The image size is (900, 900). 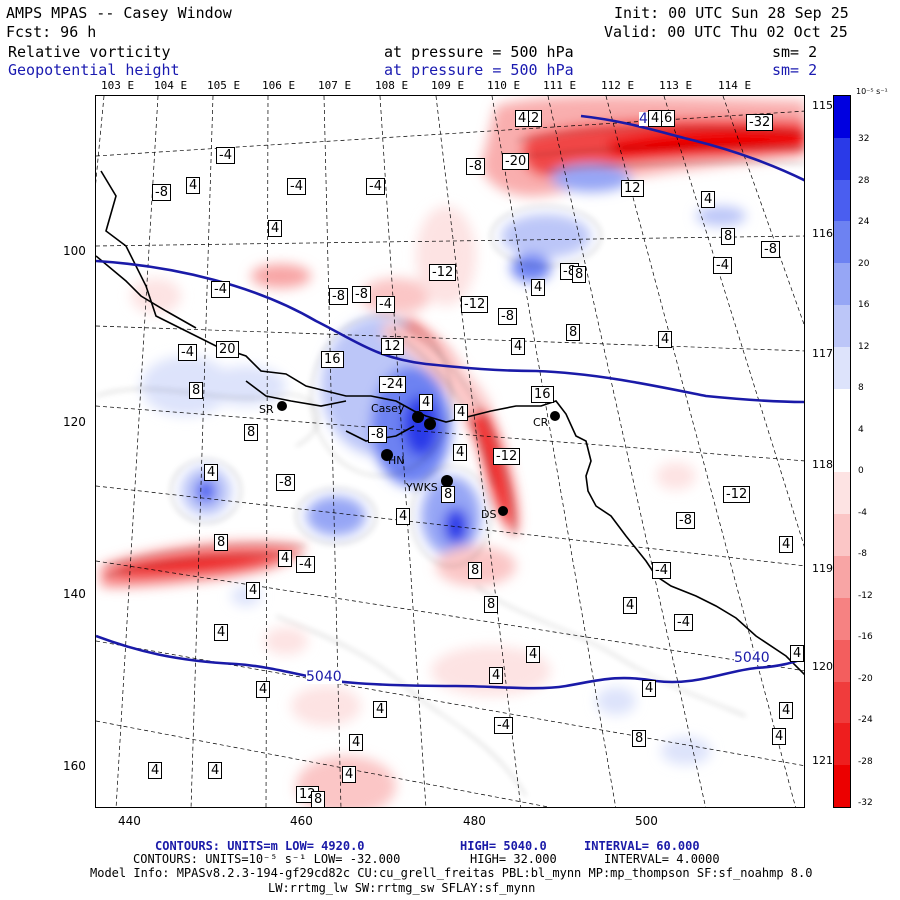 What do you see at coordinates (862, 512) in the screenshot?
I see `colorbar-label: -4` at bounding box center [862, 512].